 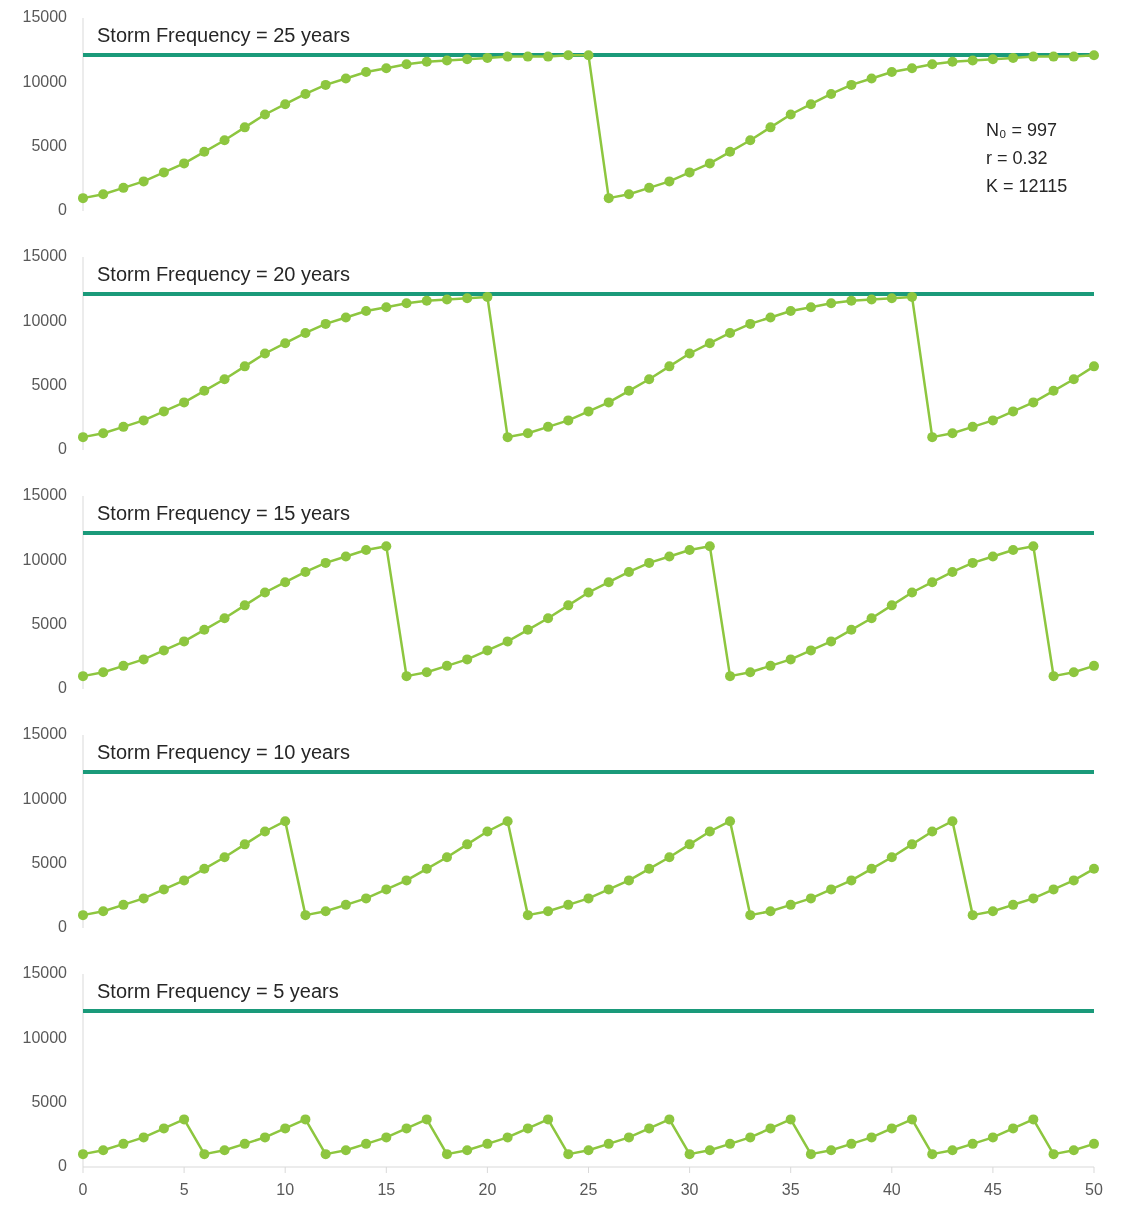 I want to click on x-tick-label: 50, so click(x=1094, y=1189).